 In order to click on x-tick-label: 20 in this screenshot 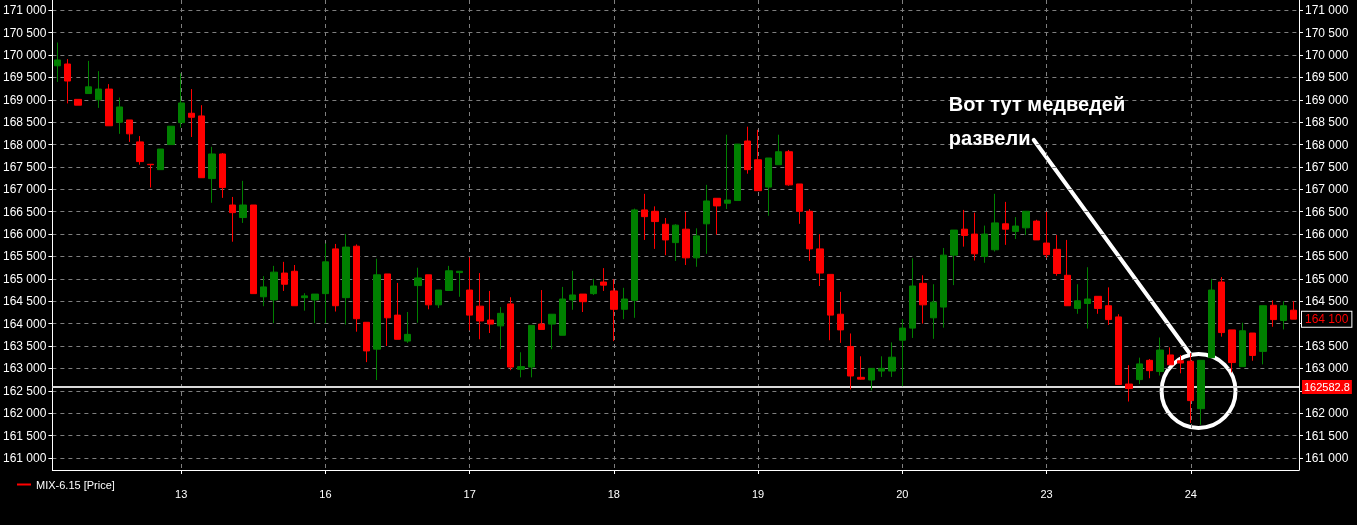, I will do `click(902, 493)`.